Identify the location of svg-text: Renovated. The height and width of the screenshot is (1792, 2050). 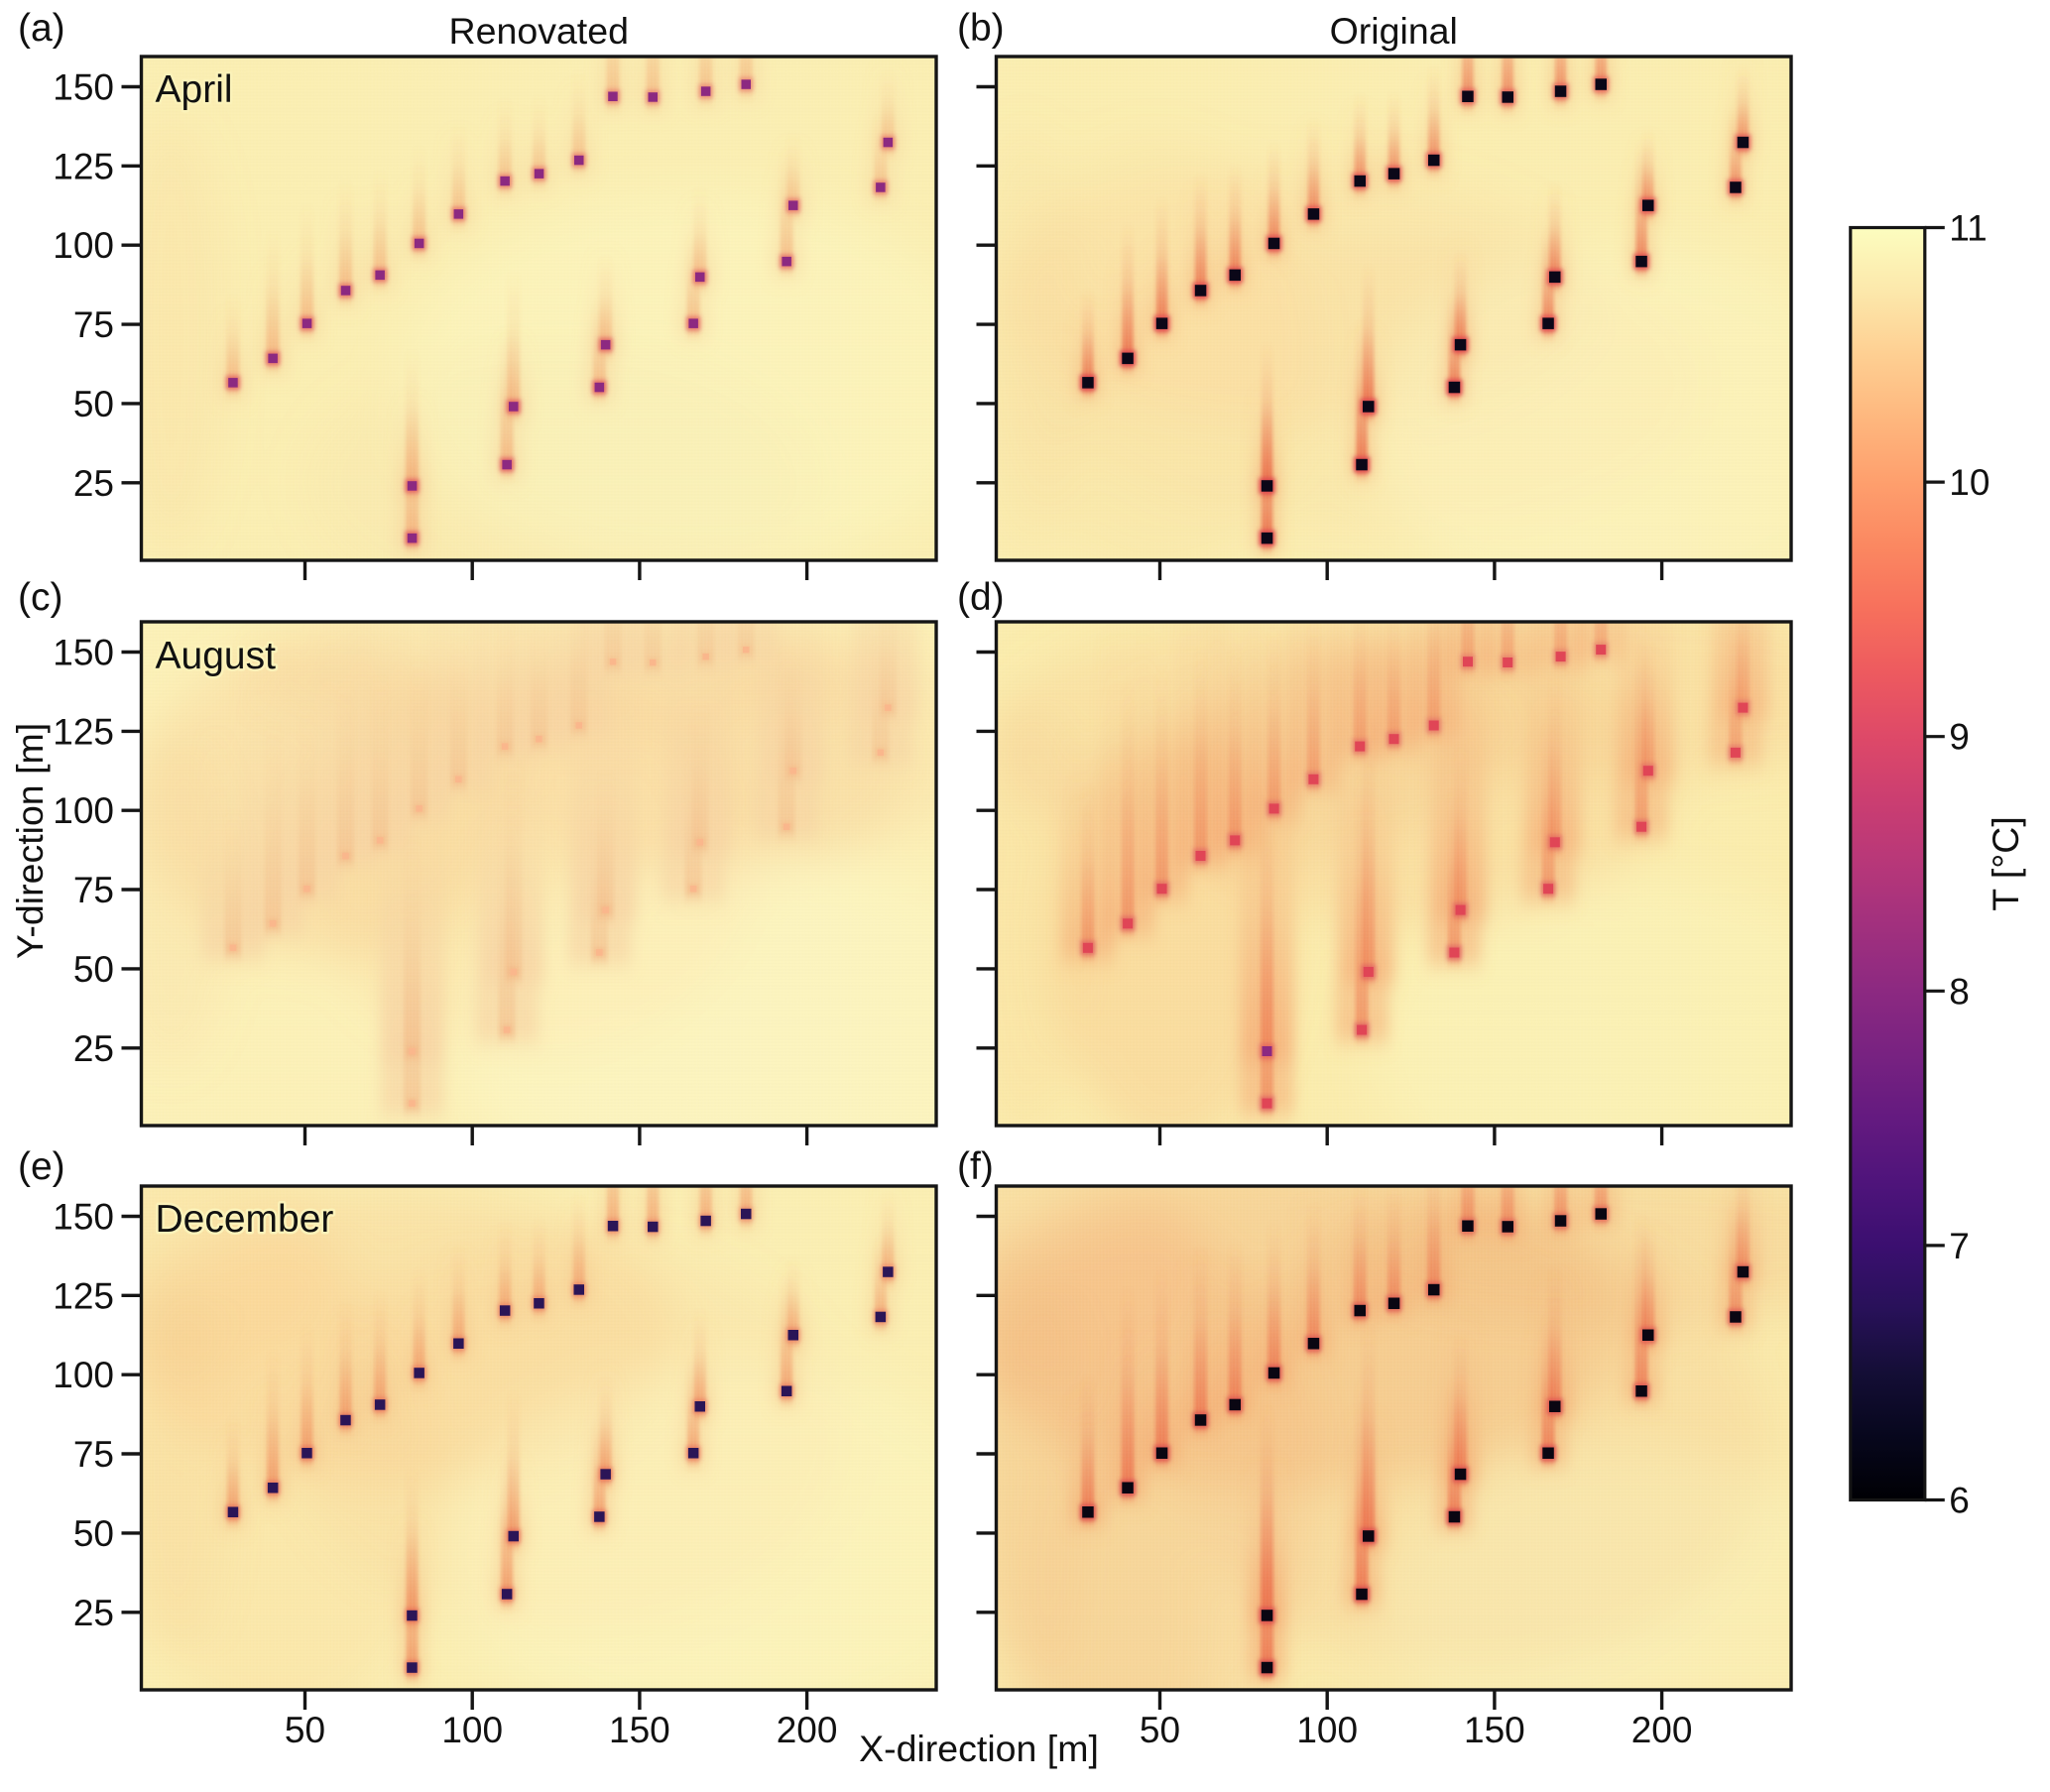
(539, 31).